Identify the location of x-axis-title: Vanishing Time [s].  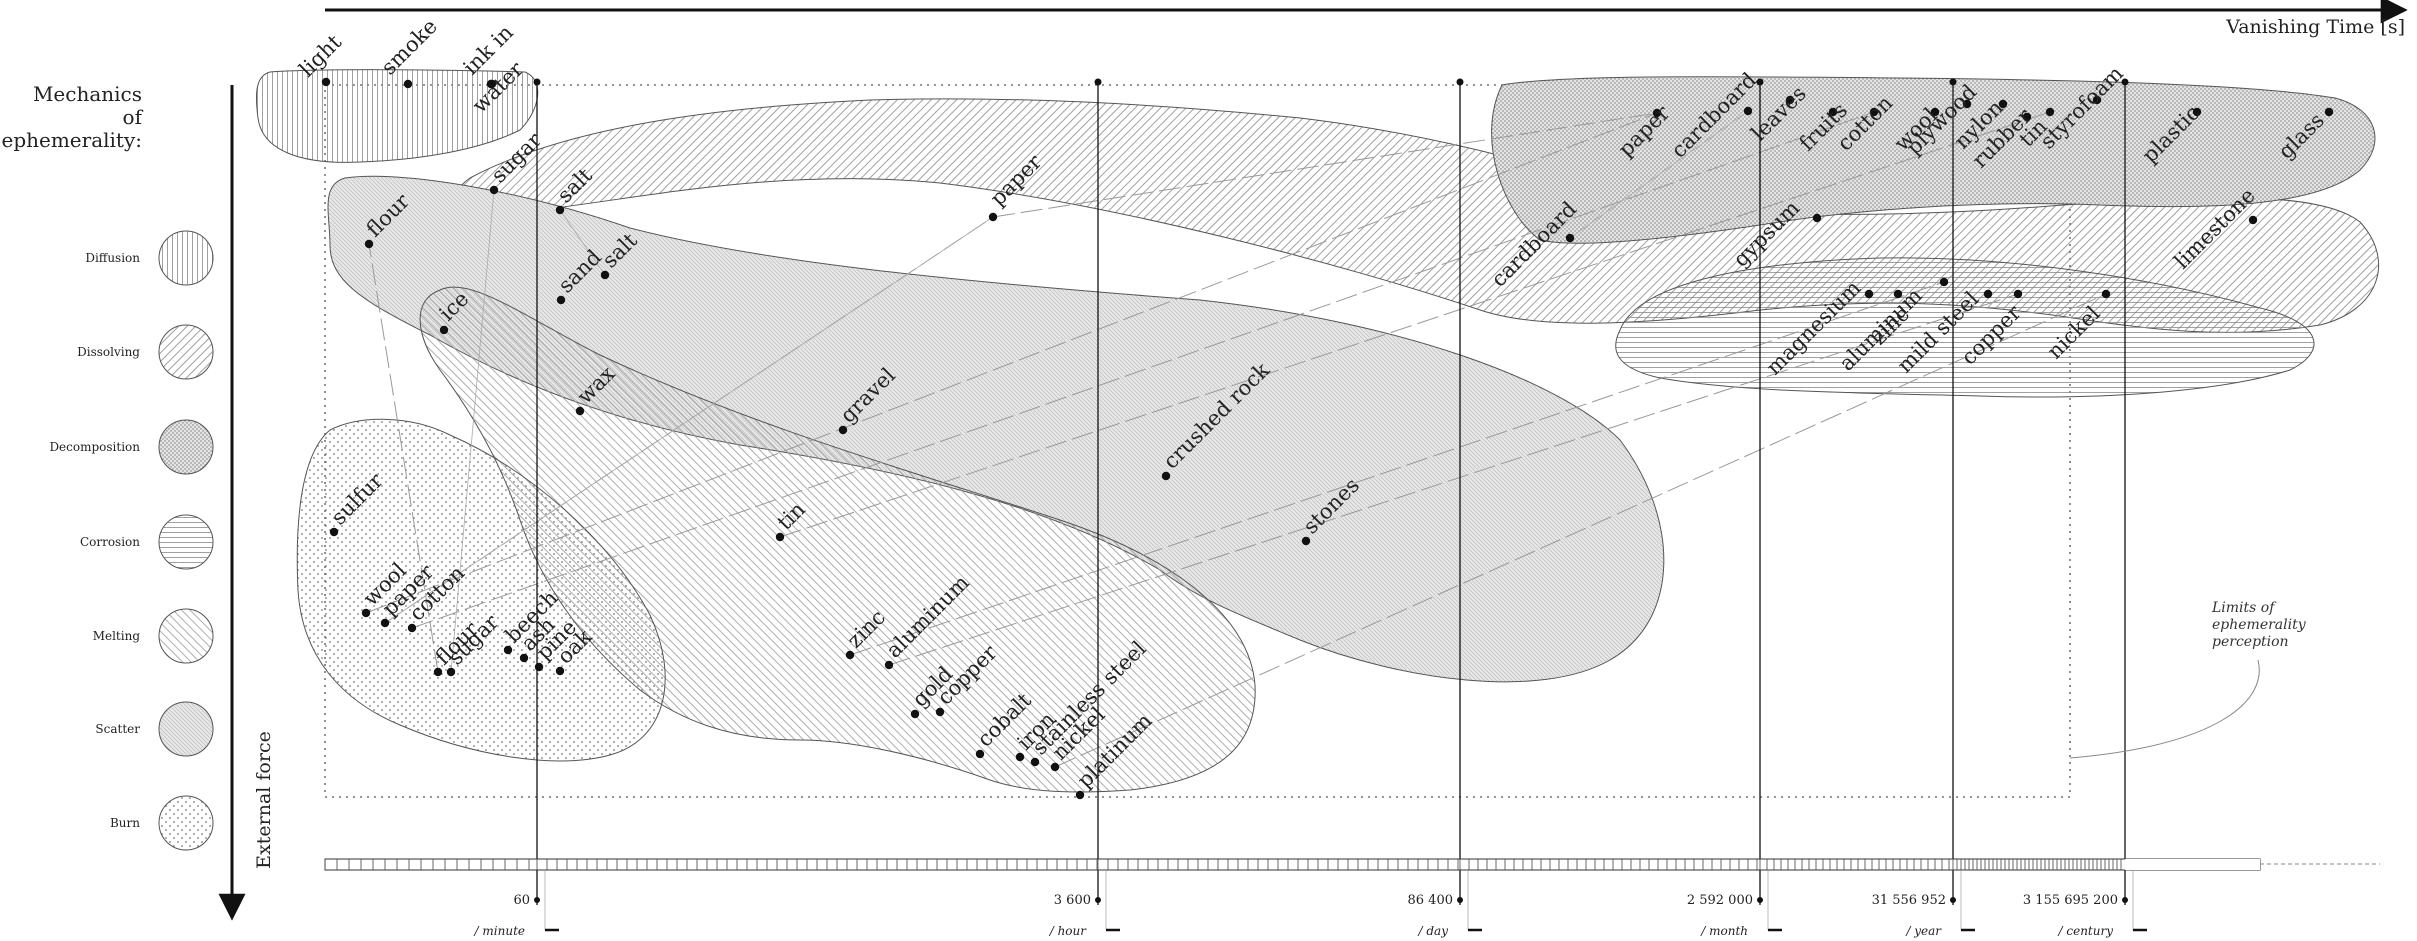
(2315, 27).